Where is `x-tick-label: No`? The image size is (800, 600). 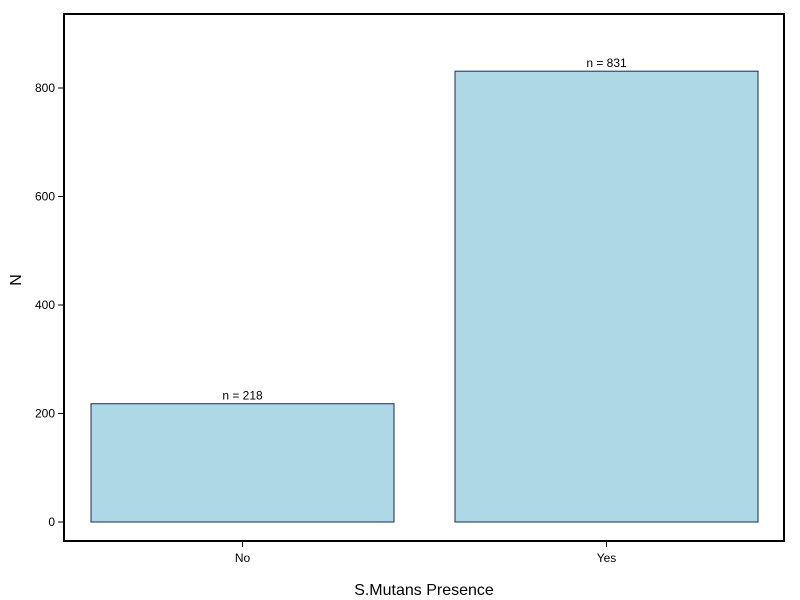
x-tick-label: No is located at coordinates (243, 558).